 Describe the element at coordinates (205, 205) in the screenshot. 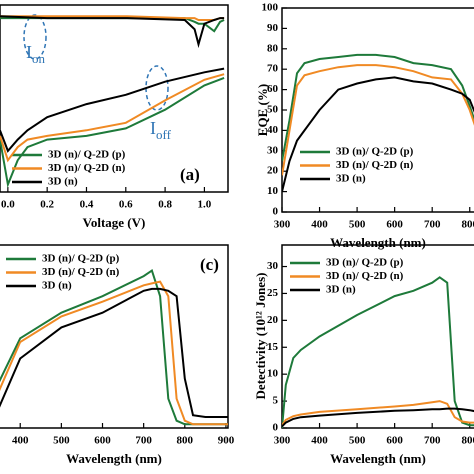

I see `x-tick-label: 1.0` at that location.